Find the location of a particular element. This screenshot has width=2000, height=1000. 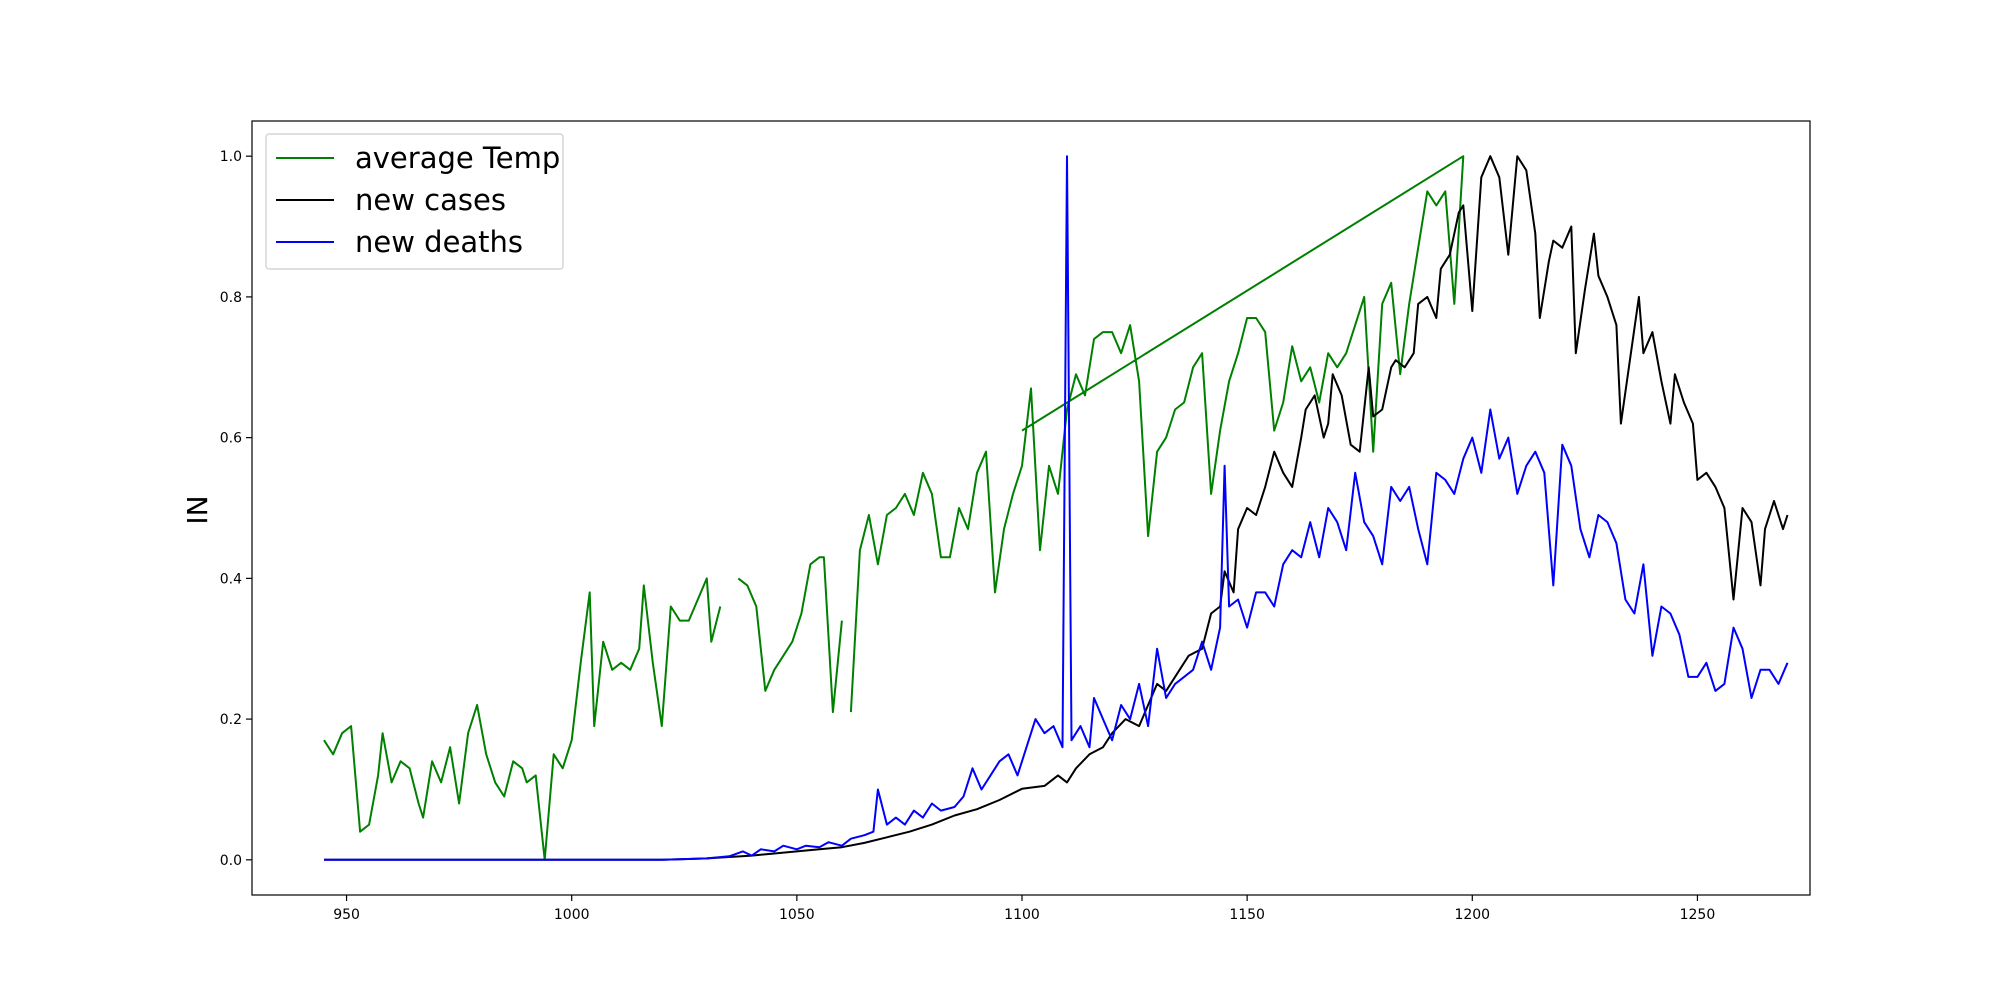

y-tick-label: 0.0 is located at coordinates (231, 861).